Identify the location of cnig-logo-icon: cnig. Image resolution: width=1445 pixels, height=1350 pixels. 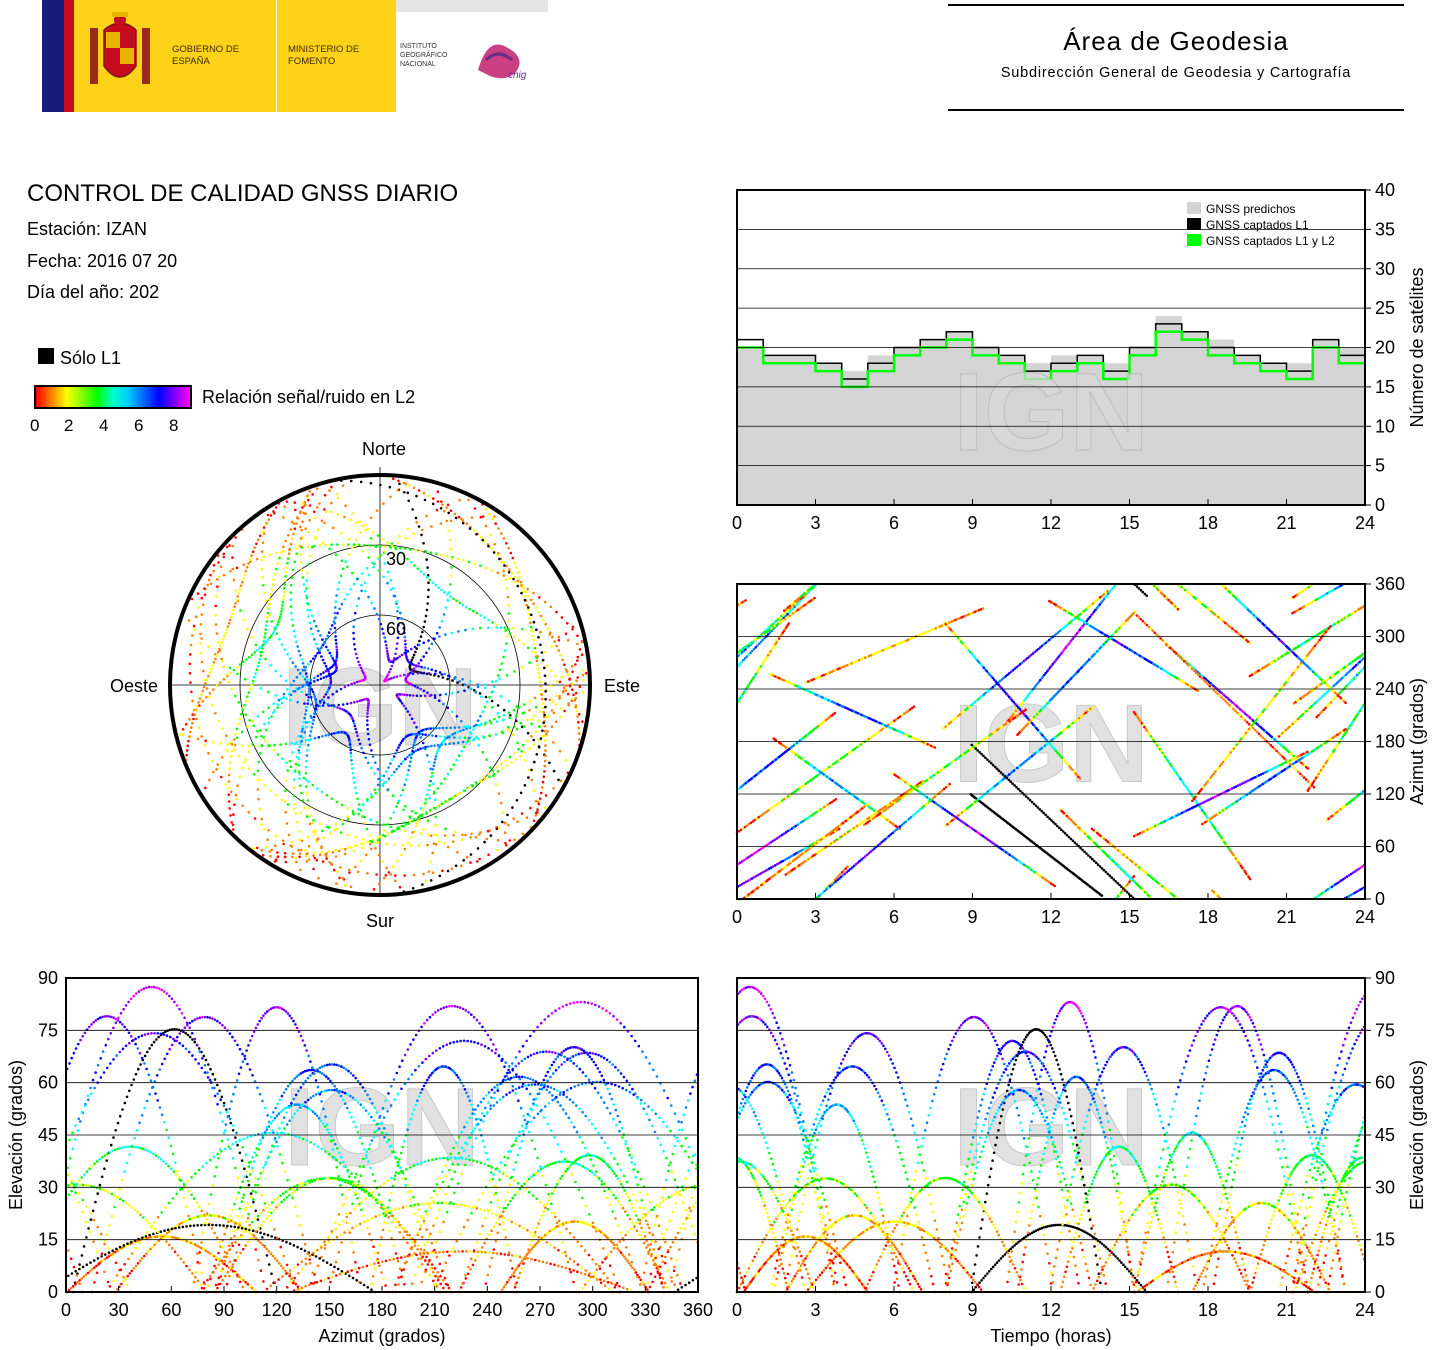
(503, 60).